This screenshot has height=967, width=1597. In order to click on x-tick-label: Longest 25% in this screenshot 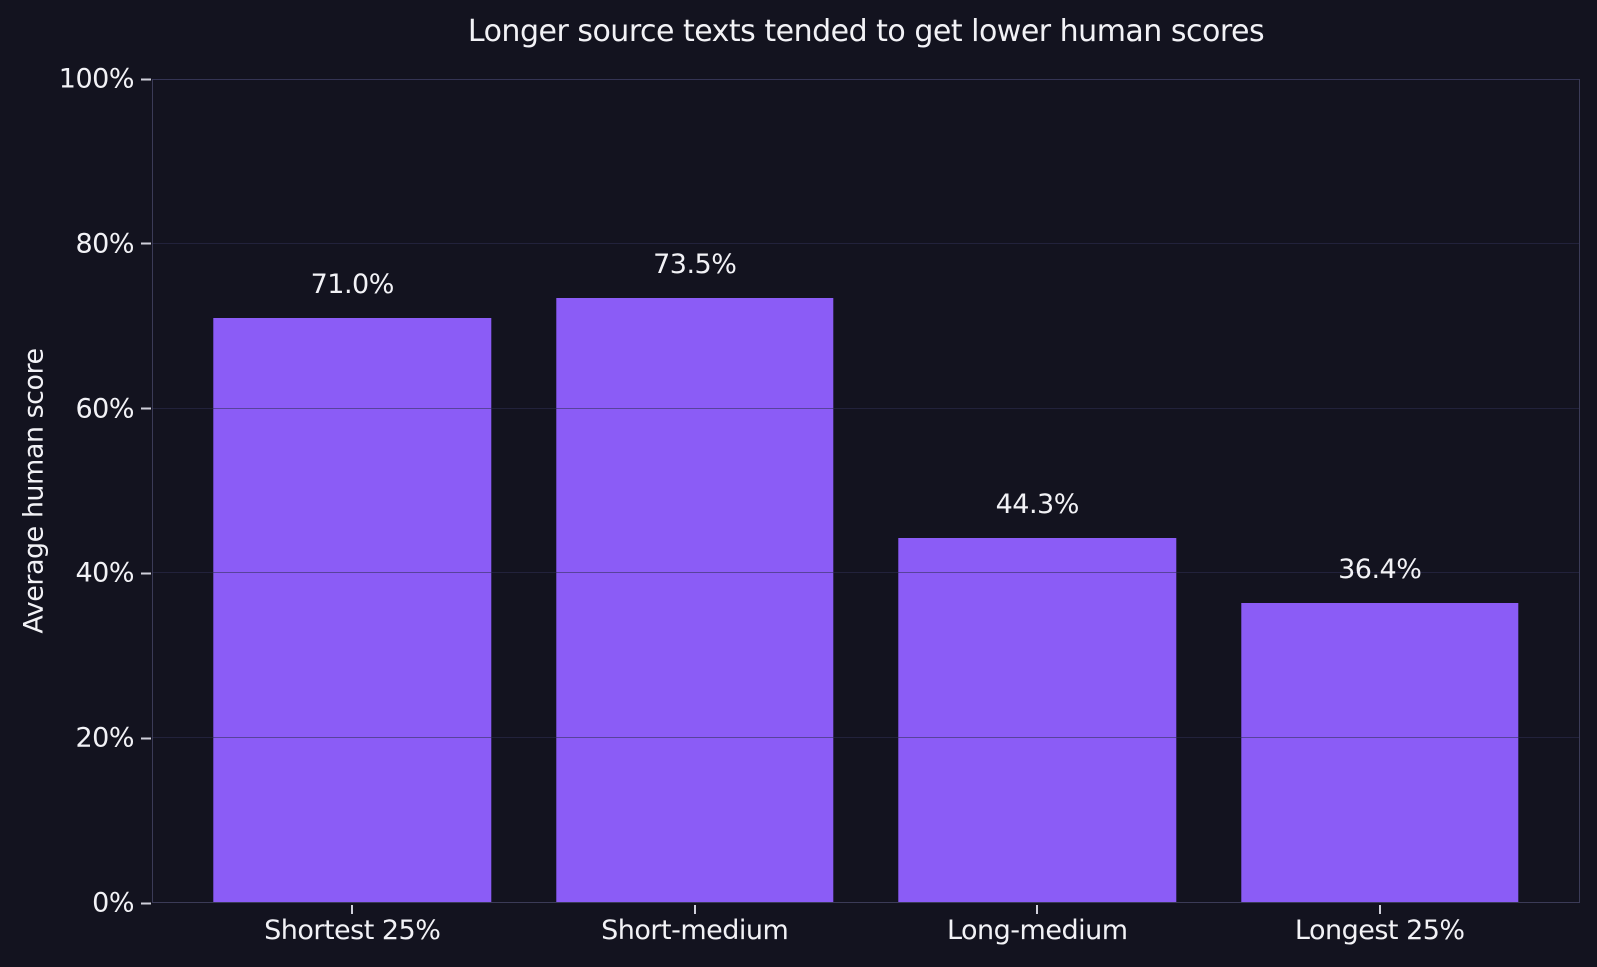, I will do `click(1379, 930)`.